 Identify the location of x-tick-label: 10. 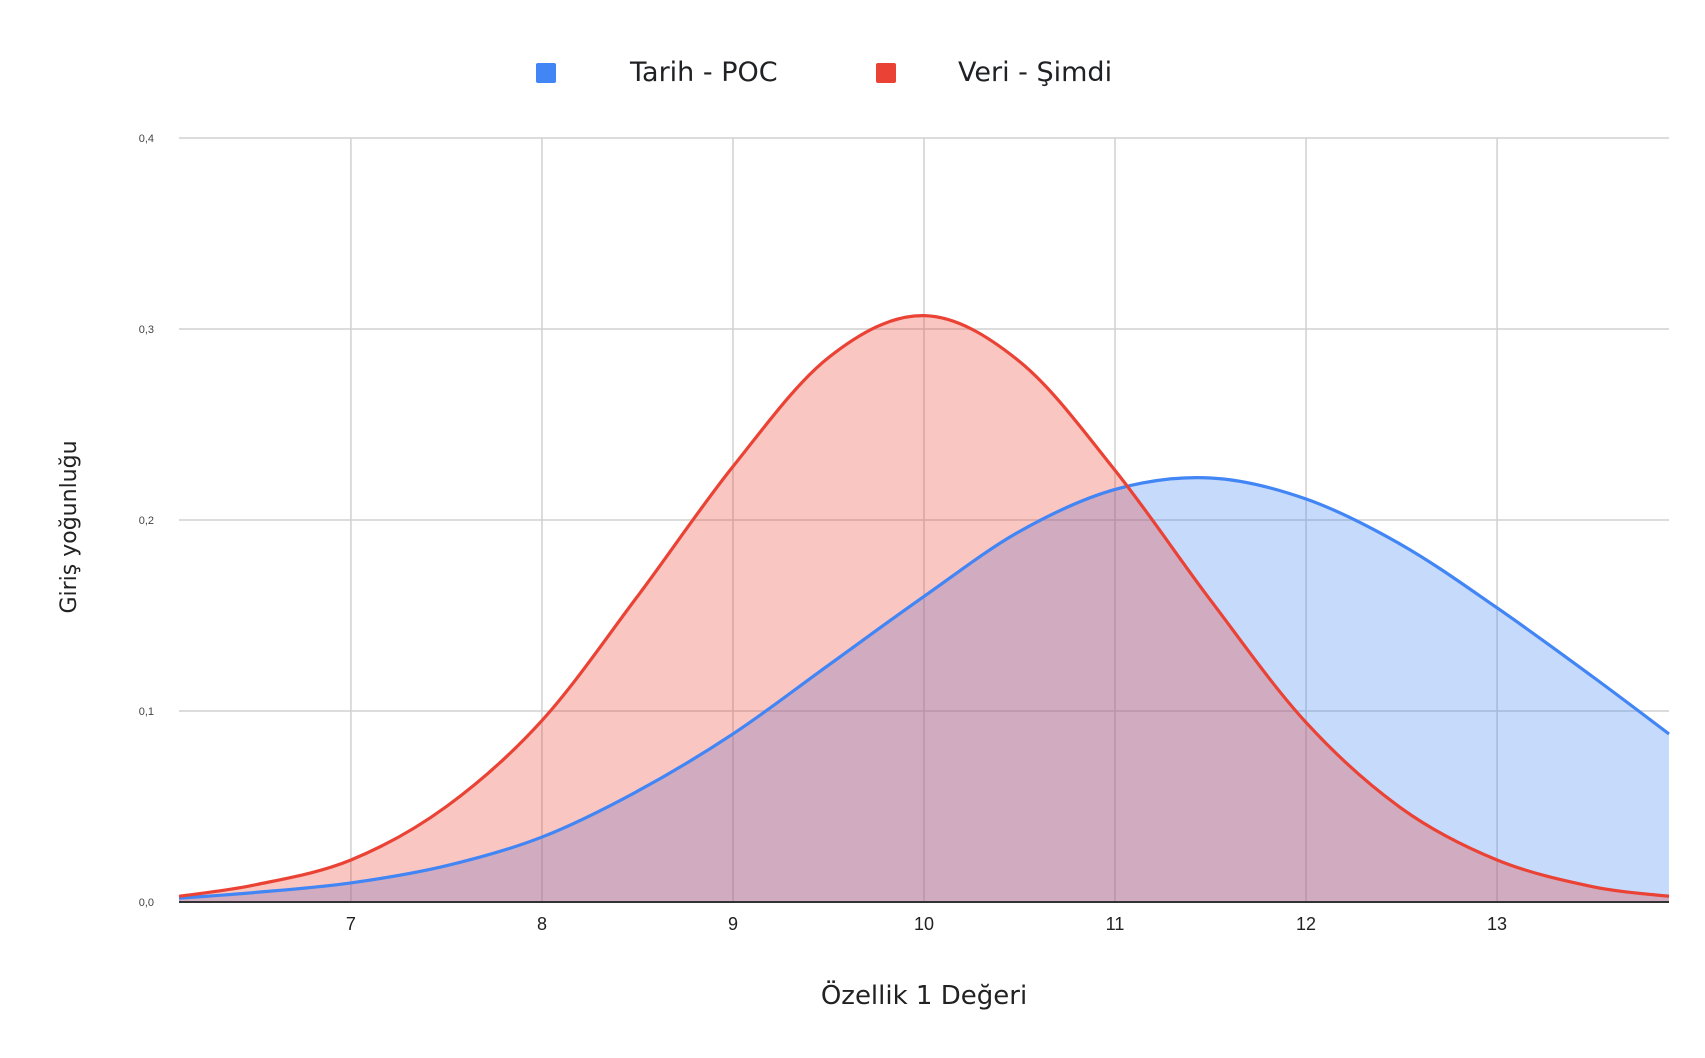
(924, 924).